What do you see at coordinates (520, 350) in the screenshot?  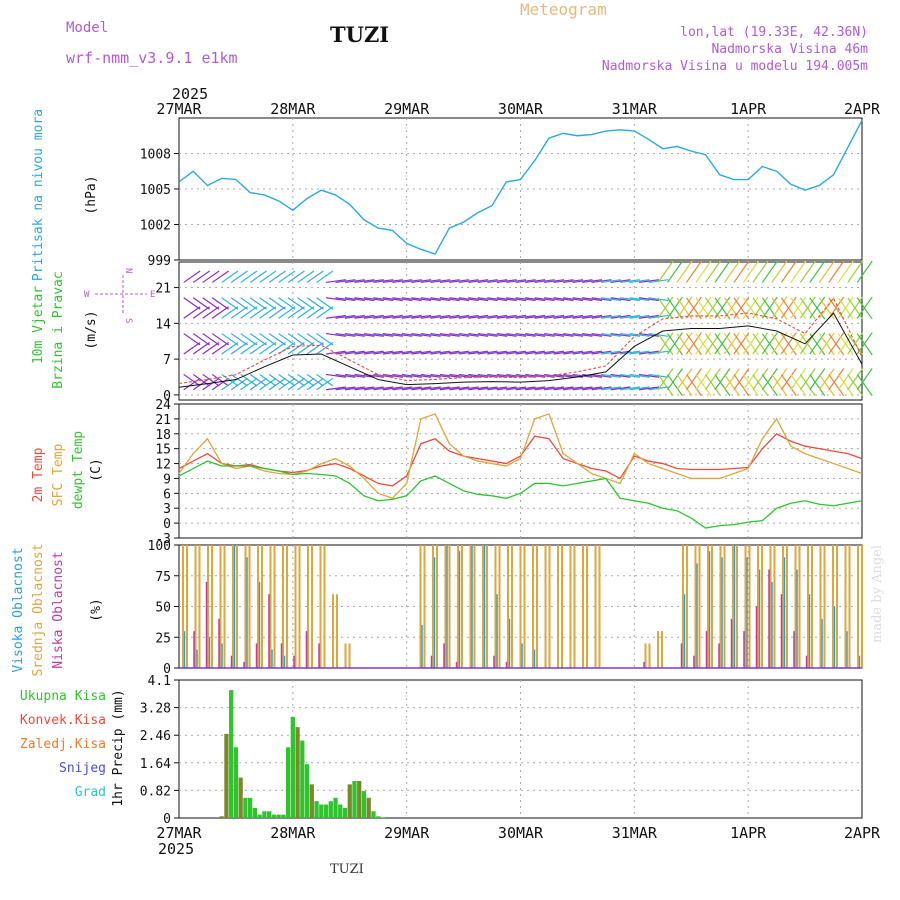 I see `wind-speed-line` at bounding box center [520, 350].